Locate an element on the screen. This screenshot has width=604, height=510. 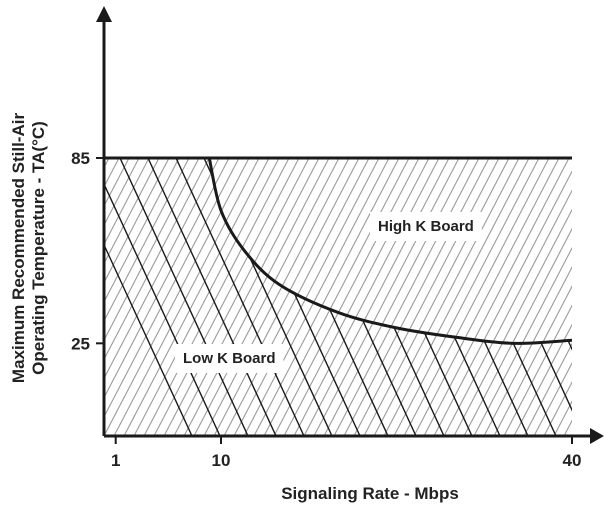
region-label-high-k: High K Board is located at coordinates (426, 226).